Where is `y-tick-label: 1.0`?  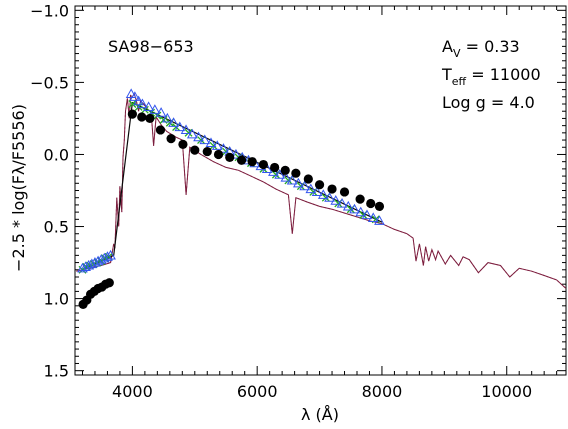
y-tick-label: 1.0 is located at coordinates (56, 299).